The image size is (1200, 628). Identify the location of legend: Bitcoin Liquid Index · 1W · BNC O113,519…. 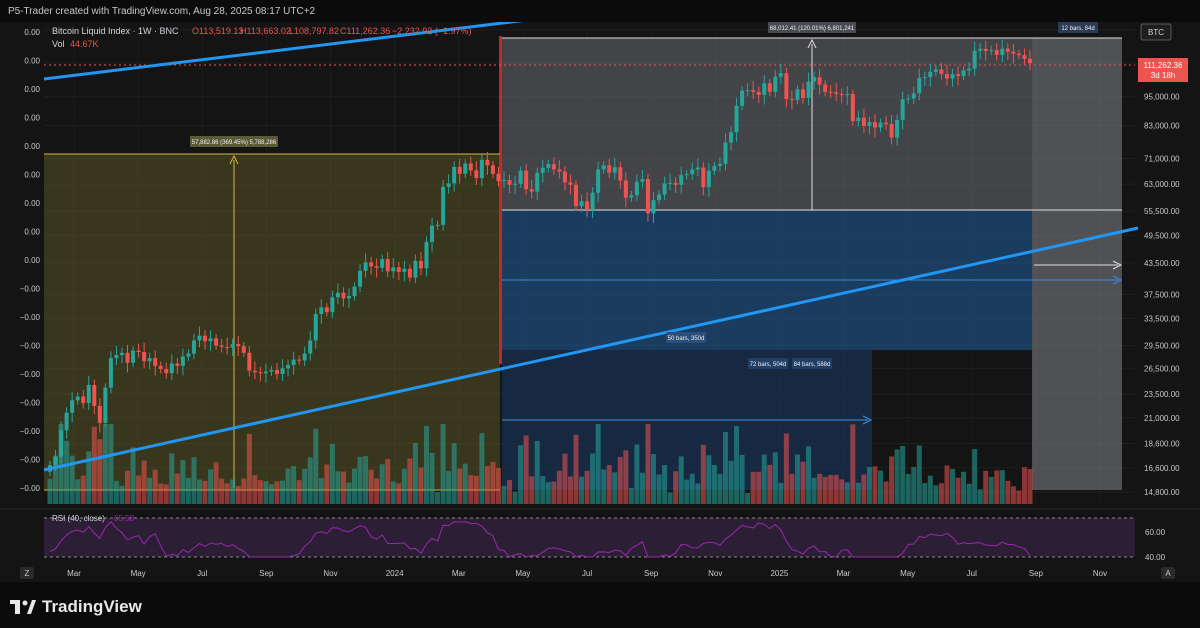
(262, 37).